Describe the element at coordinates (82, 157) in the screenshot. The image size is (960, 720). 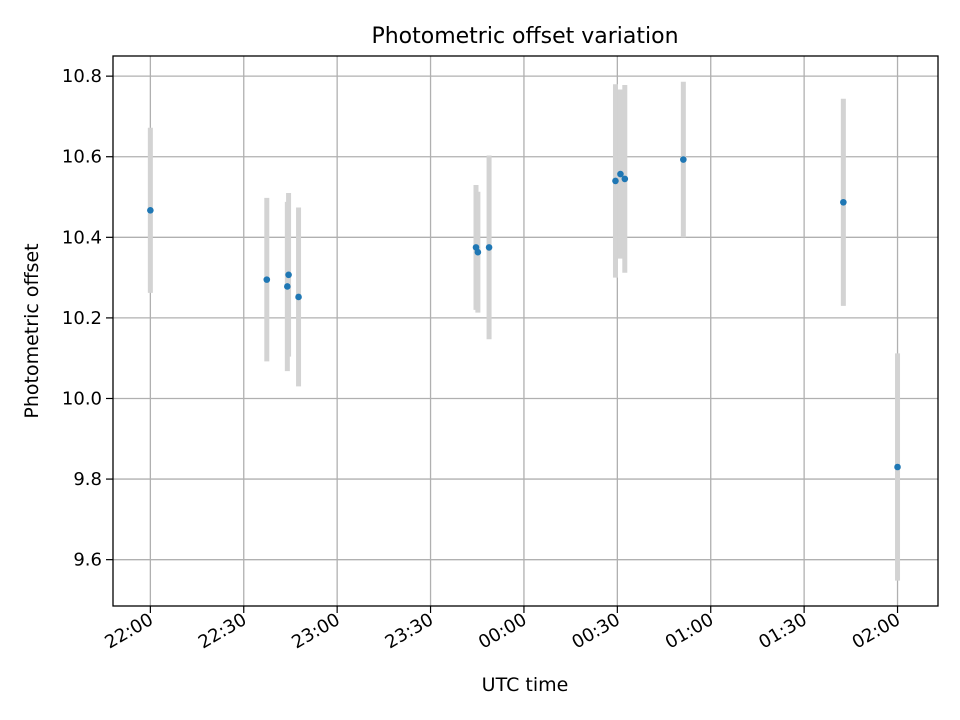
I see `y-tick-label: 10.6` at that location.